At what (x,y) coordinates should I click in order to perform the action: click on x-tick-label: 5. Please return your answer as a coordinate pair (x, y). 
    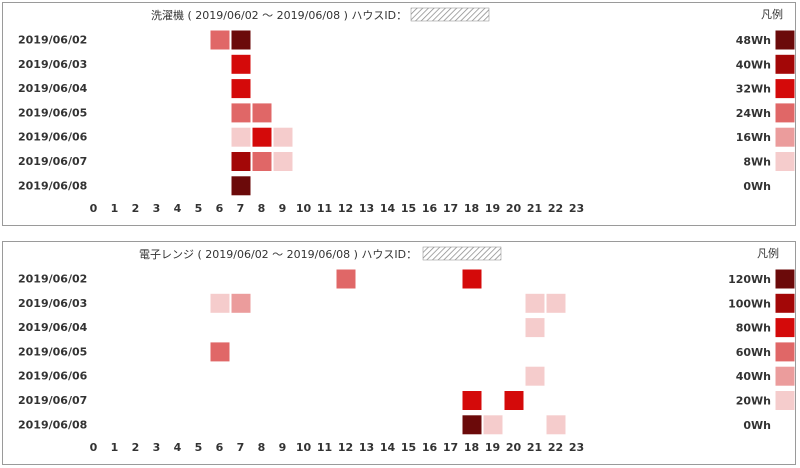
    Looking at the image, I should click on (199, 447).